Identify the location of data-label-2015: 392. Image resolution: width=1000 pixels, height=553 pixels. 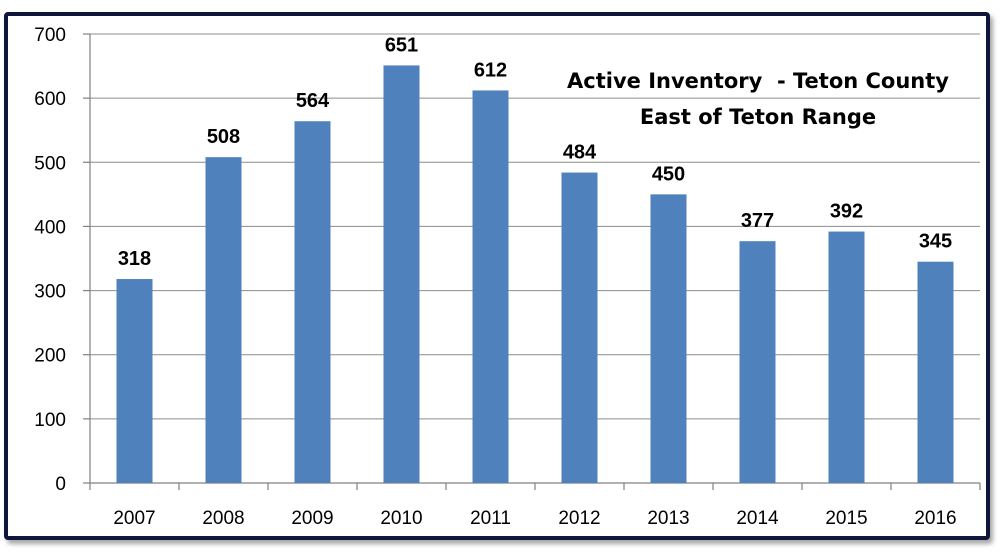
(846, 212).